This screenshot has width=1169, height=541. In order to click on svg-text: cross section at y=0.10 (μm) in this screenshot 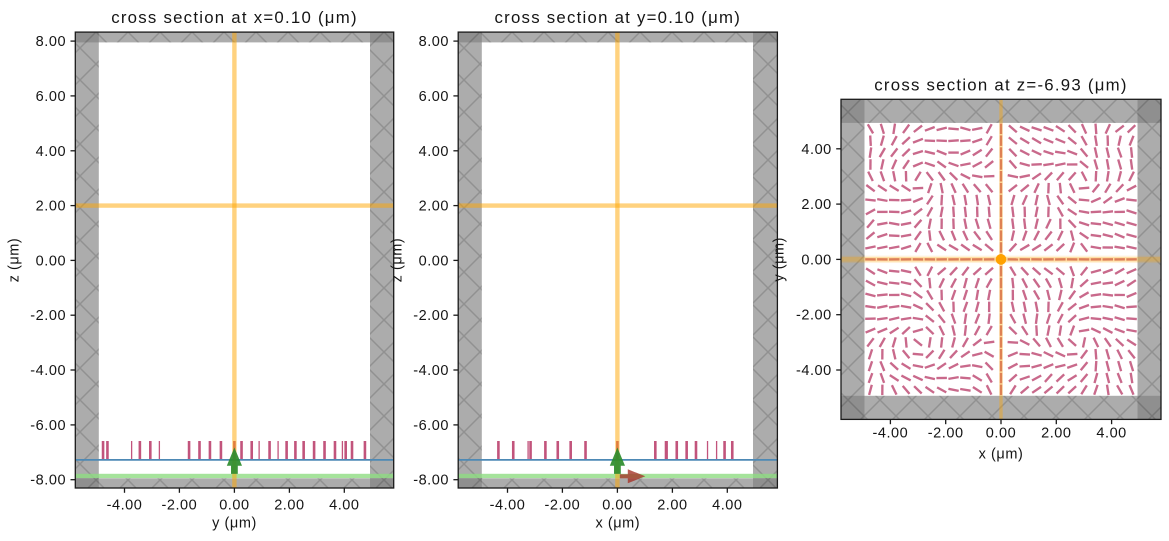, I will do `click(618, 17)`.